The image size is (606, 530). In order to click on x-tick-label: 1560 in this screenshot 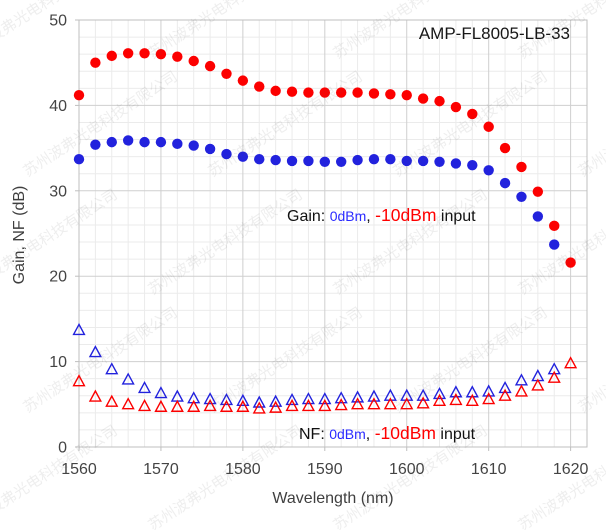, I will do `click(79, 469)`.